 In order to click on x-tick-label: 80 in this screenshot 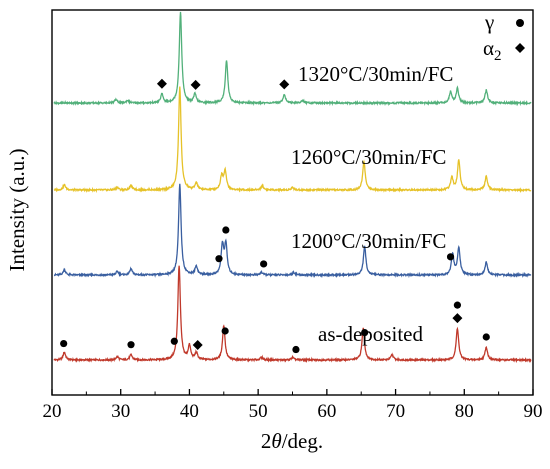, I will do `click(464, 411)`.